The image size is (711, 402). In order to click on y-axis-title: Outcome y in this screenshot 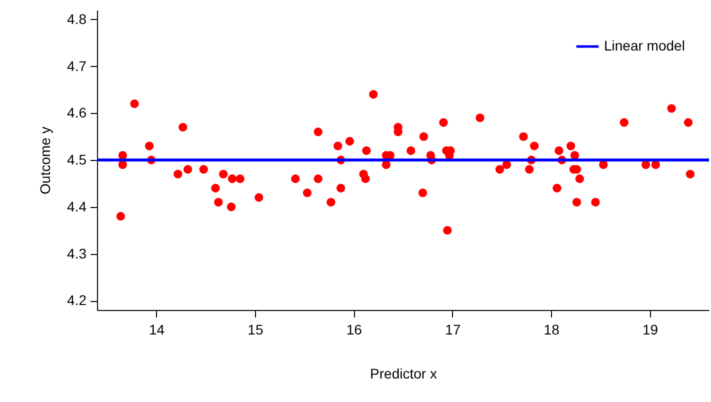, I will do `click(45, 160)`.